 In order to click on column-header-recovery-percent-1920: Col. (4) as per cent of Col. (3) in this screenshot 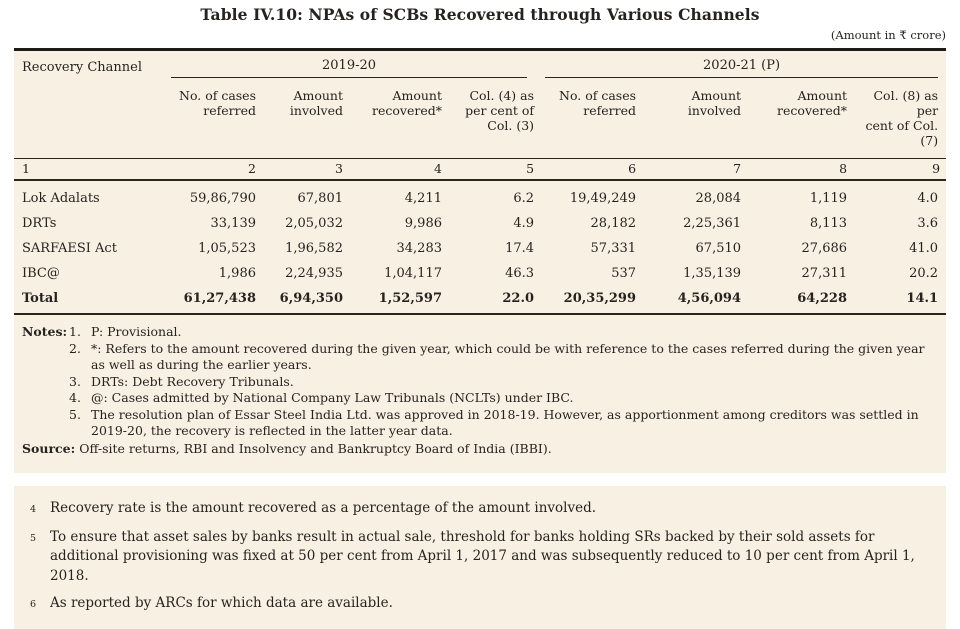, I will do `click(500, 110)`.